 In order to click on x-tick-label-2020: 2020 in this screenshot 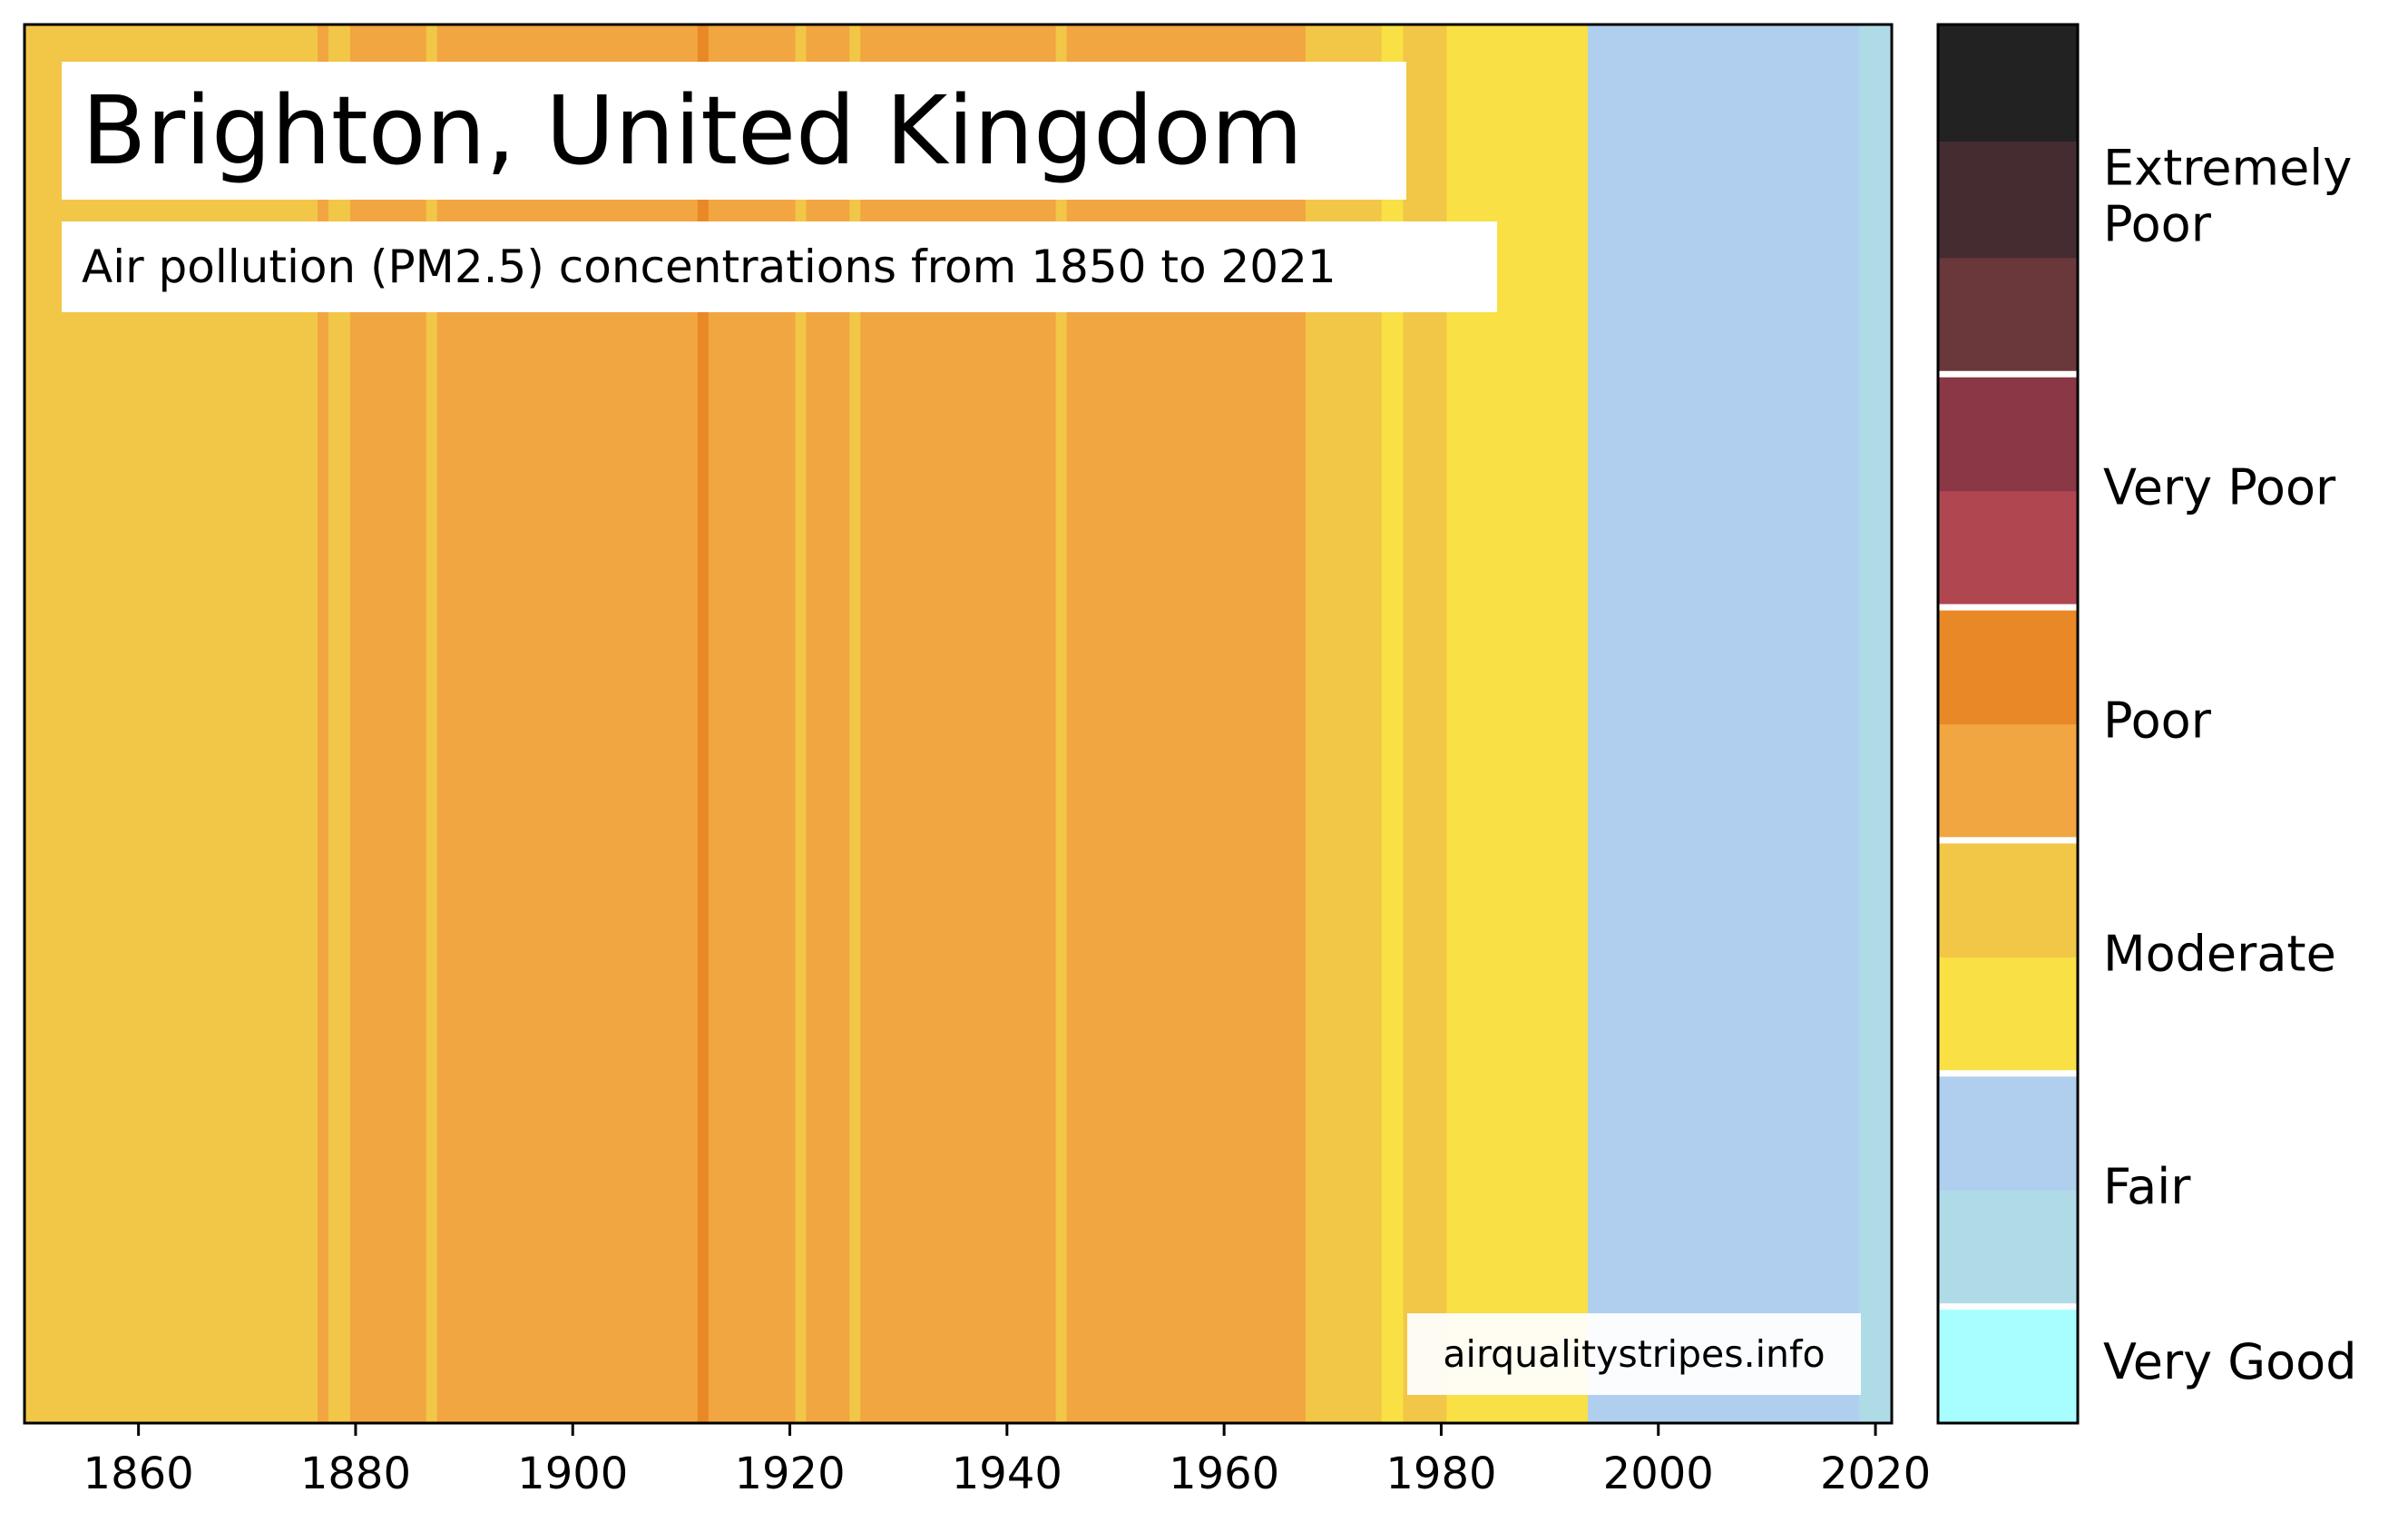, I will do `click(1876, 1473)`.